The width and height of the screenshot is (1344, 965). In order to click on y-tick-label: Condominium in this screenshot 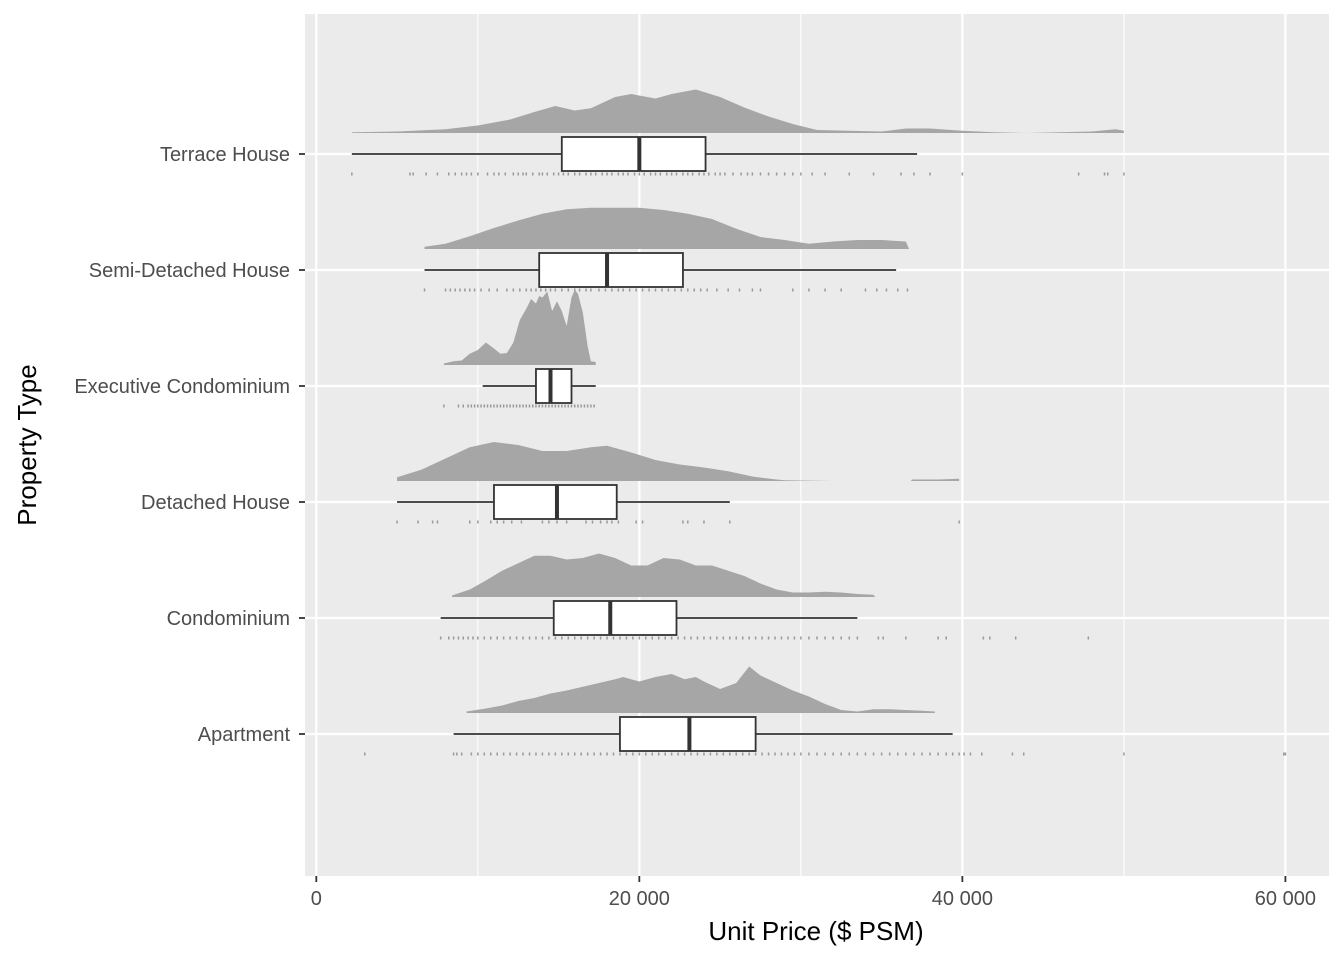, I will do `click(228, 619)`.